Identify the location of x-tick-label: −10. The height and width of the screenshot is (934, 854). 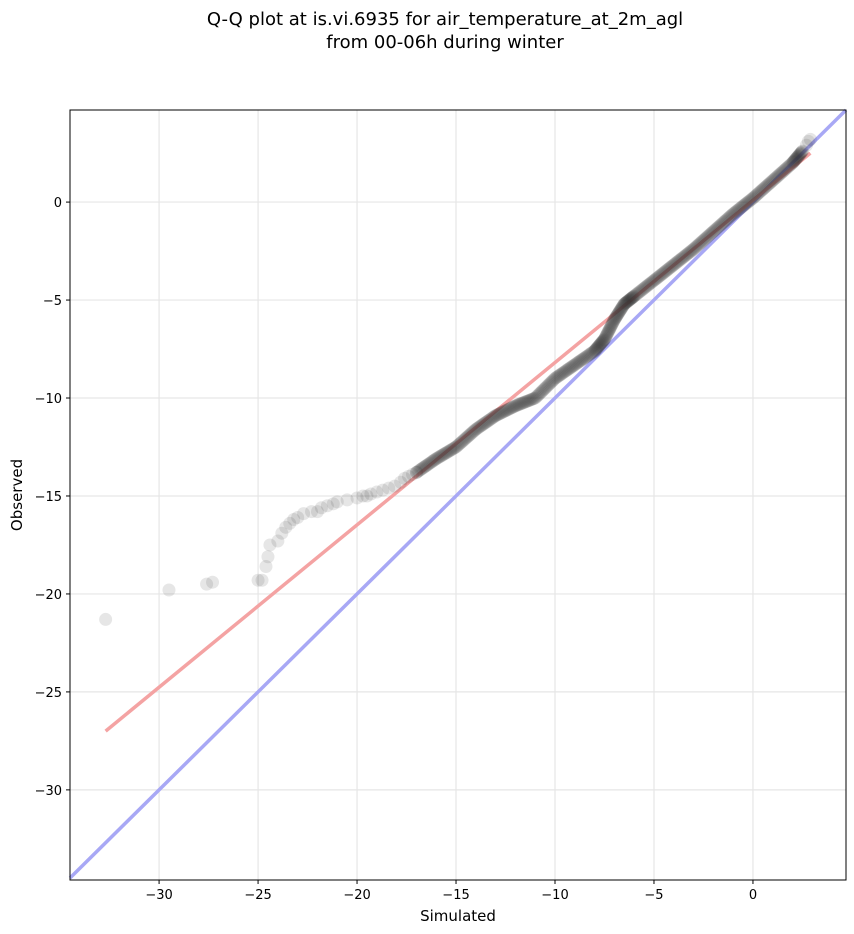
(554, 895).